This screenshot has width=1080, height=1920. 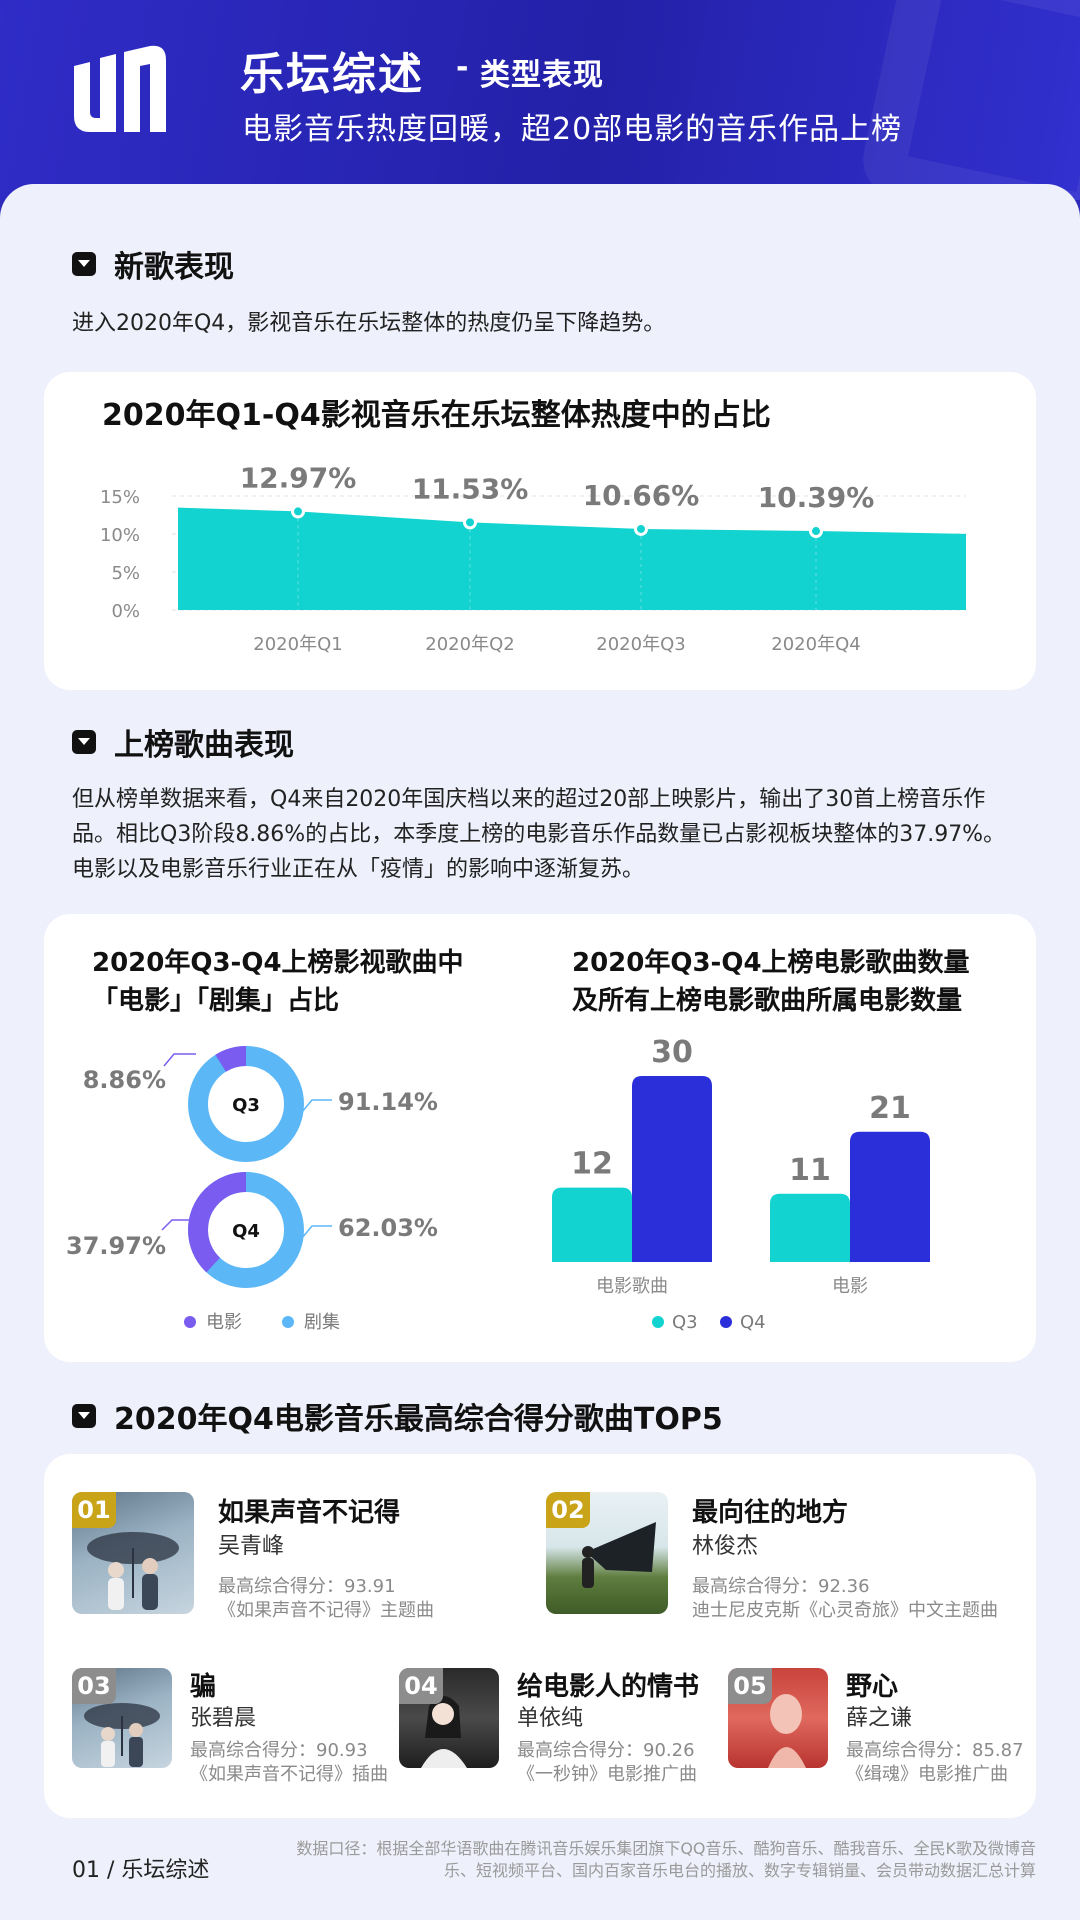 What do you see at coordinates (251, 1546) in the screenshot?
I see `song-artist: 吴青峰` at bounding box center [251, 1546].